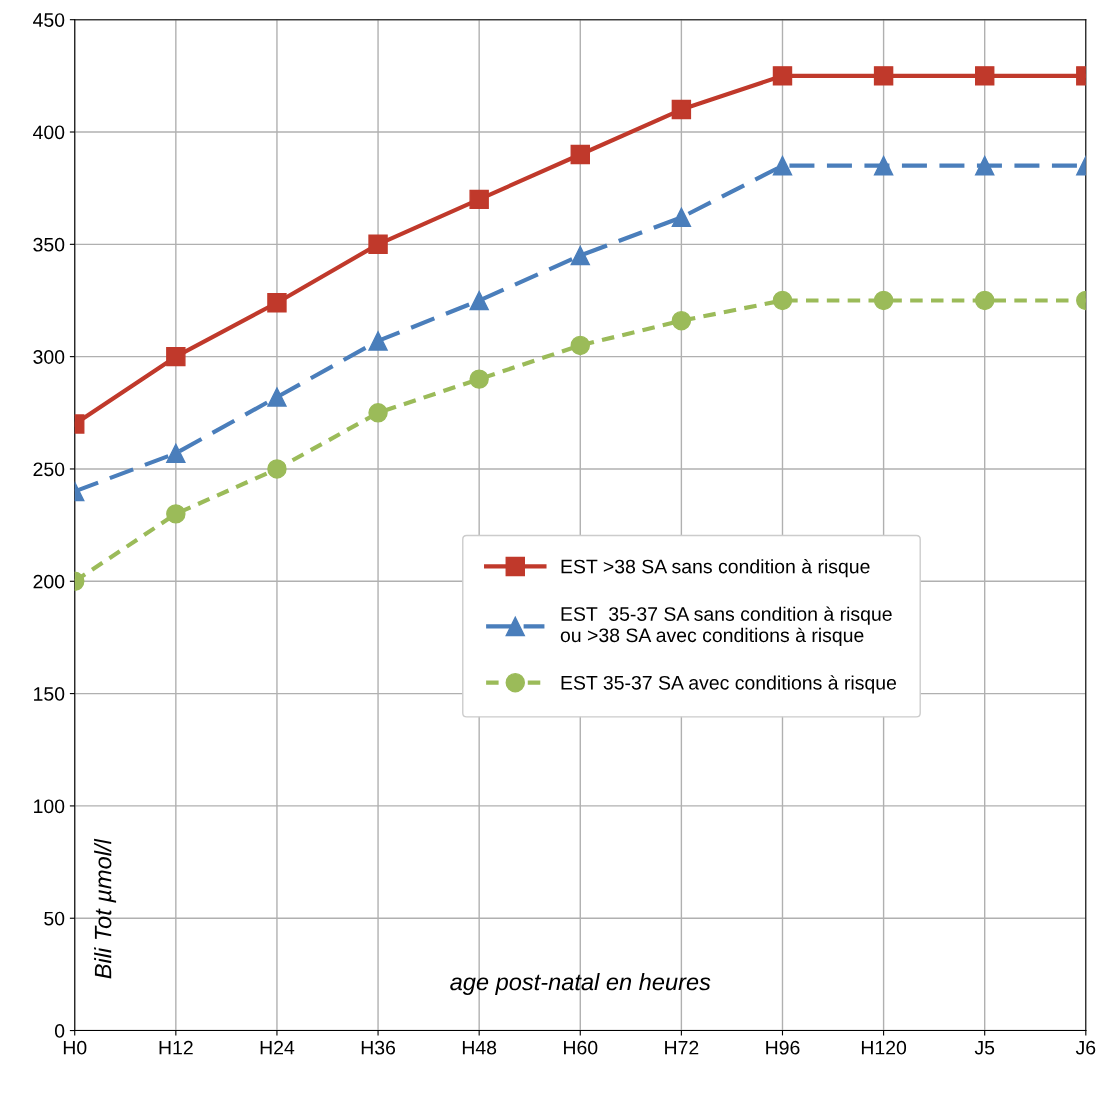 This screenshot has width=1099, height=1094. I want to click on y-tick-label: 200, so click(49, 581).